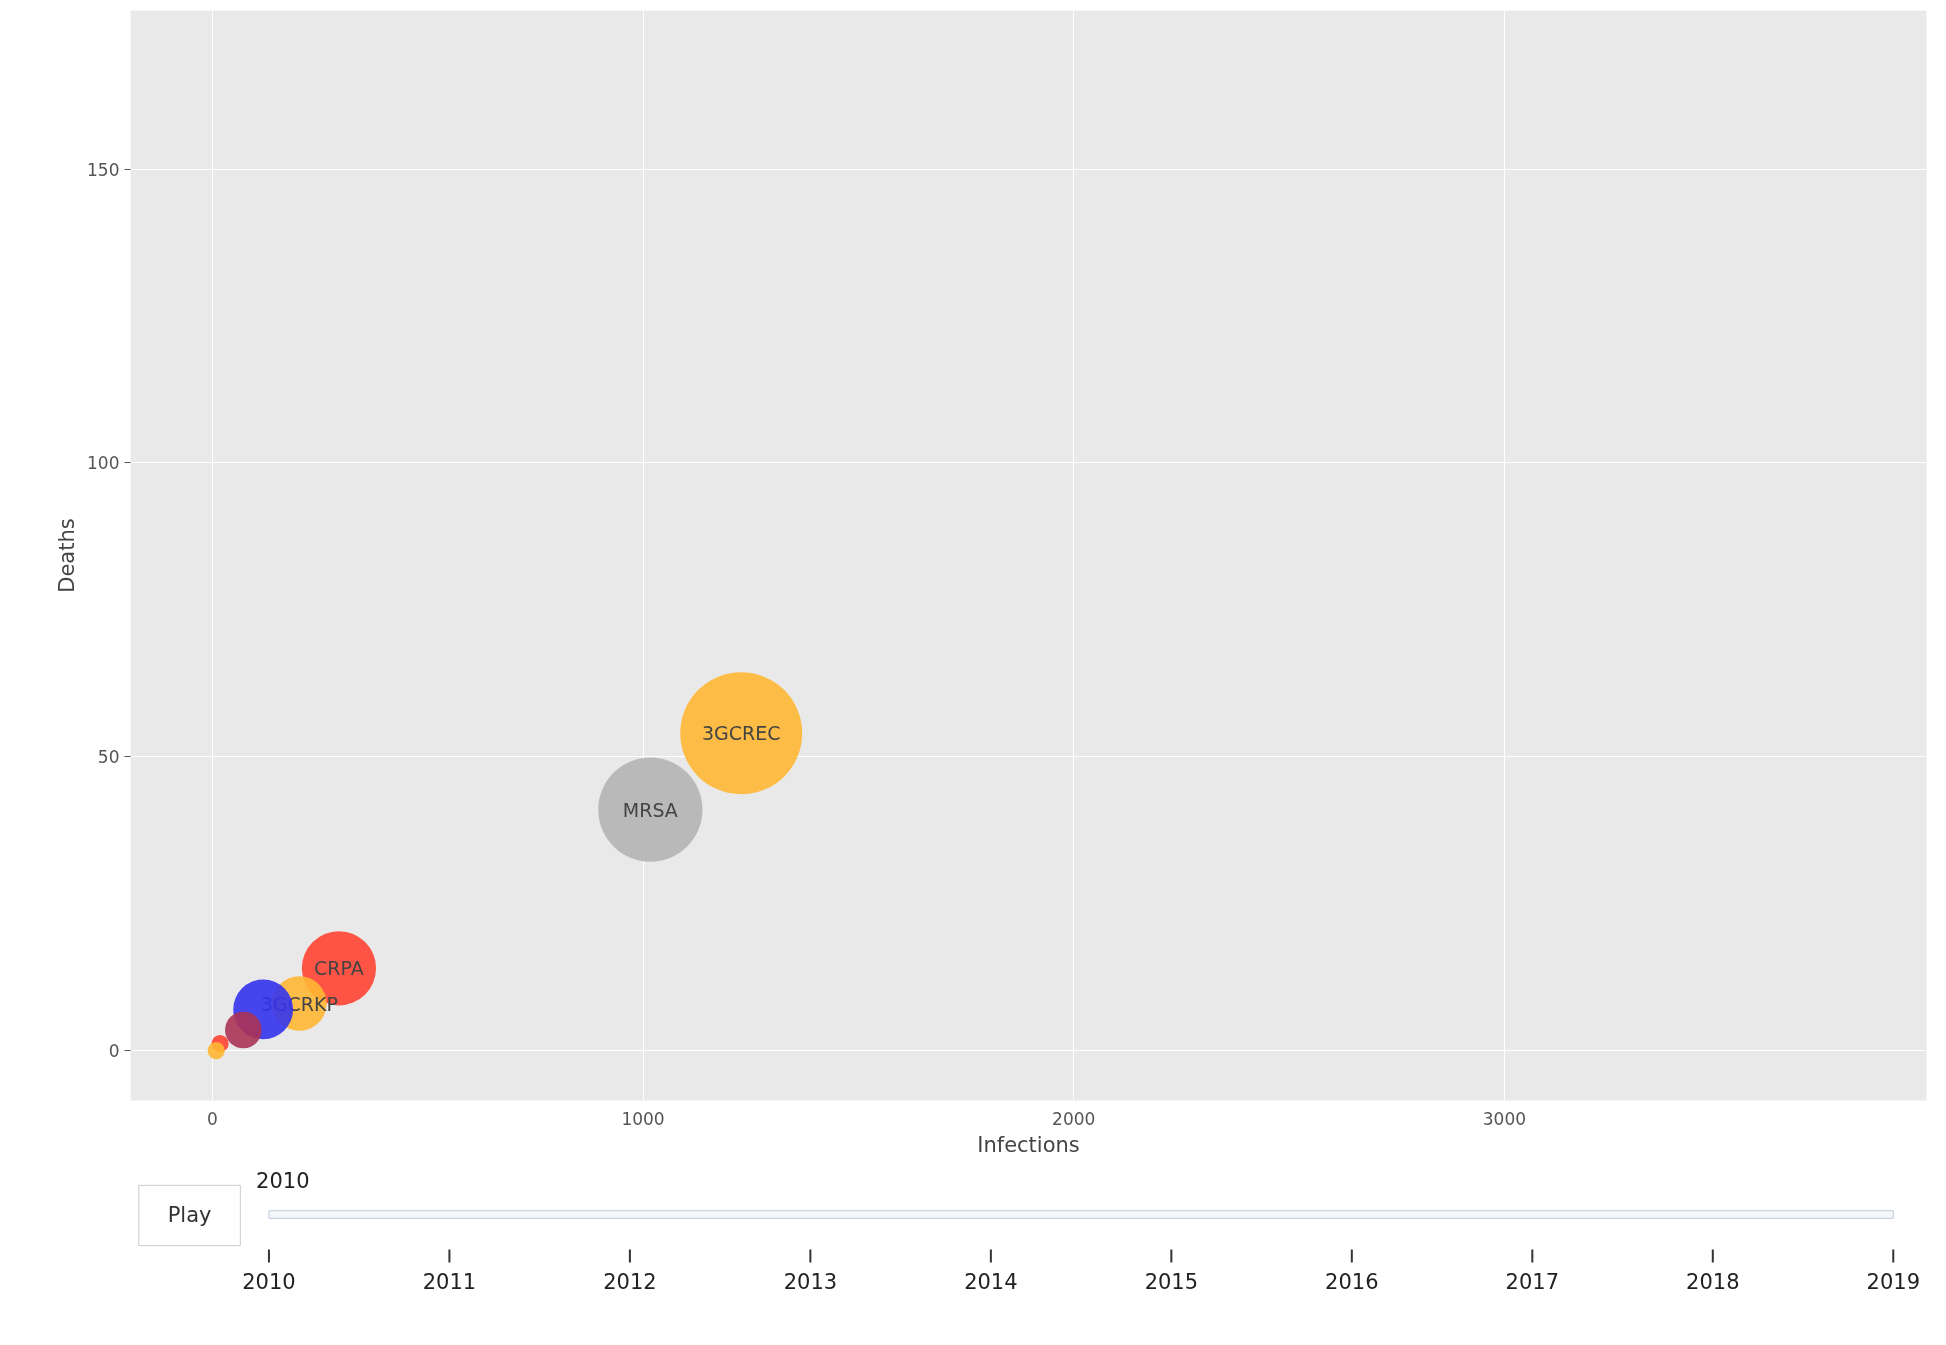 The height and width of the screenshot is (1345, 1946). What do you see at coordinates (1713, 1282) in the screenshot?
I see `text: 2018` at bounding box center [1713, 1282].